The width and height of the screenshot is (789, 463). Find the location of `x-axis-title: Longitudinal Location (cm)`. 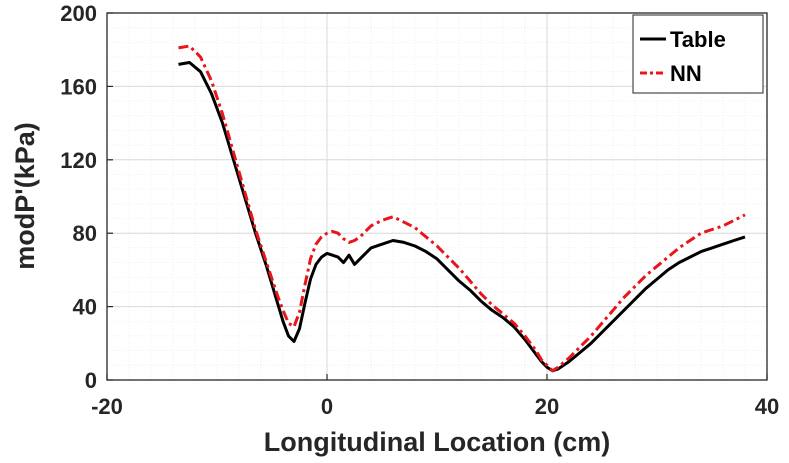

x-axis-title: Longitudinal Location (cm) is located at coordinates (437, 442).